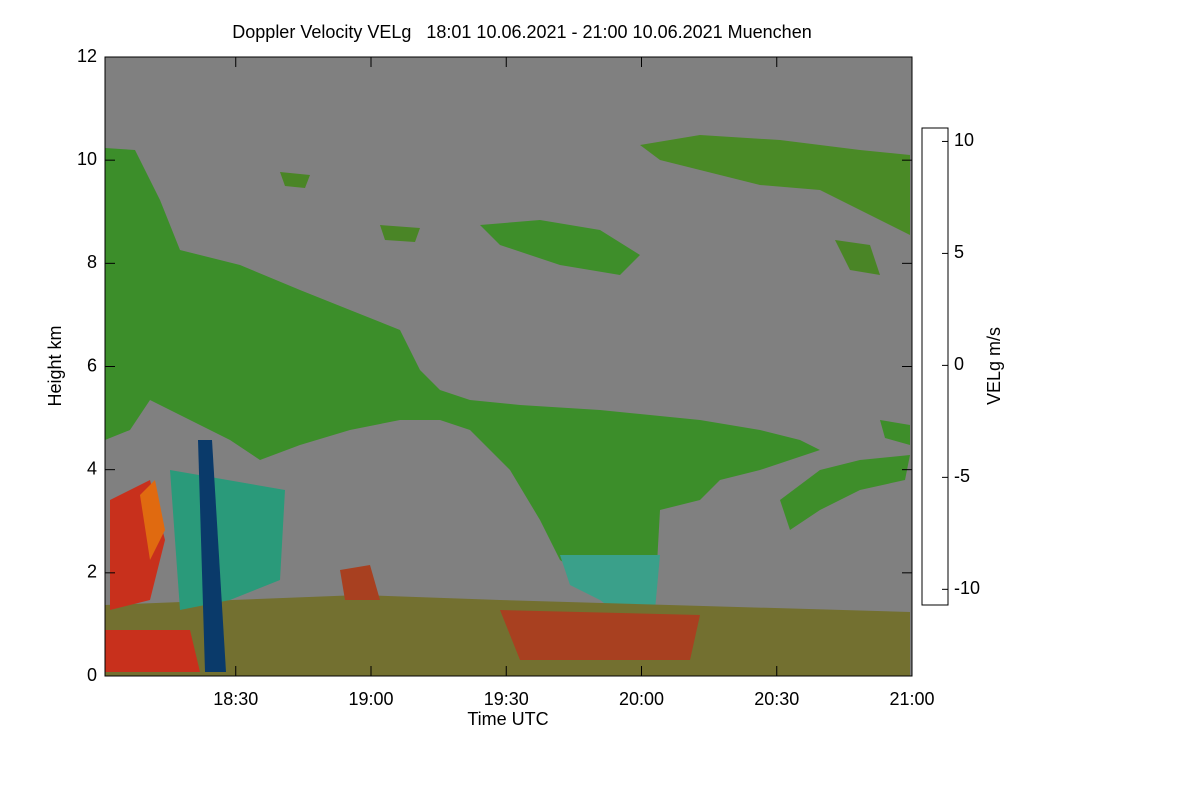 The width and height of the screenshot is (1200, 805). What do you see at coordinates (92, 572) in the screenshot?
I see `y-tick-label: 2` at bounding box center [92, 572].